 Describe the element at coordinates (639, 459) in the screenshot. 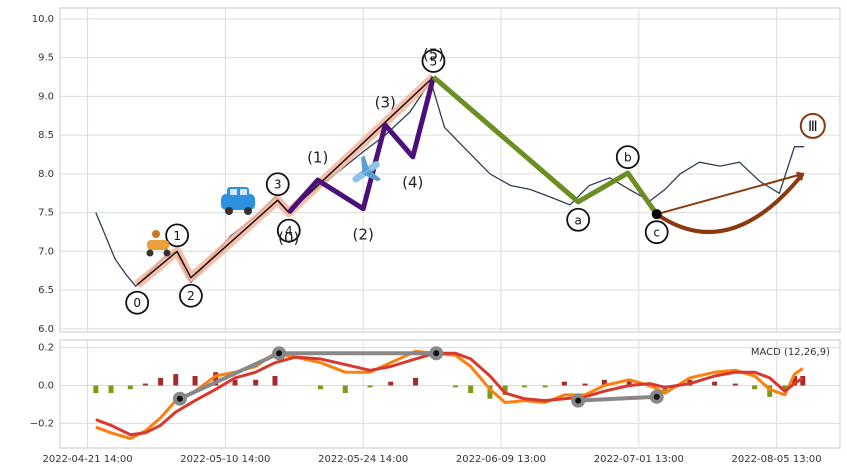

I see `x-tick-label: 2022-07-01 13:00` at that location.